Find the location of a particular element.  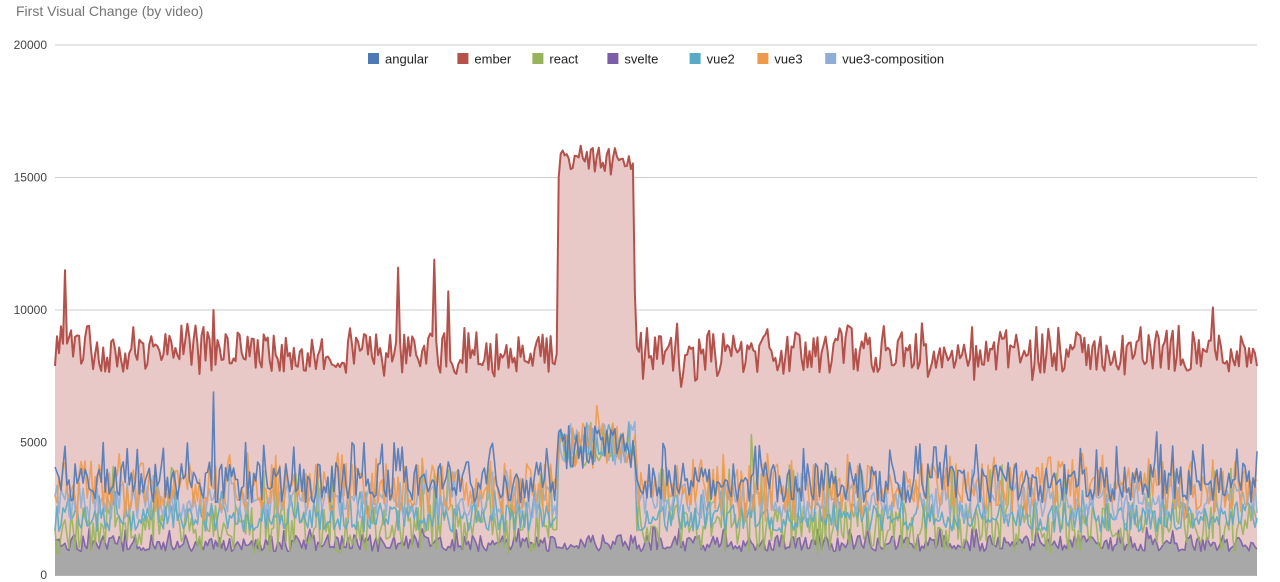

y-tick-label: 10000 is located at coordinates (31, 310).